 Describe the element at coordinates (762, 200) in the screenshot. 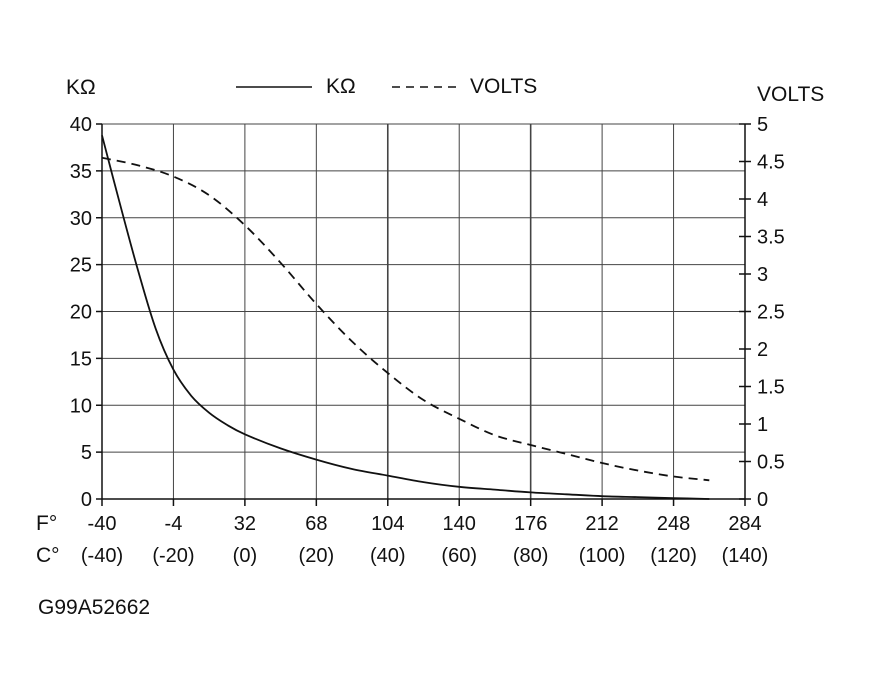

I see `y-right-tick-label: 4` at that location.